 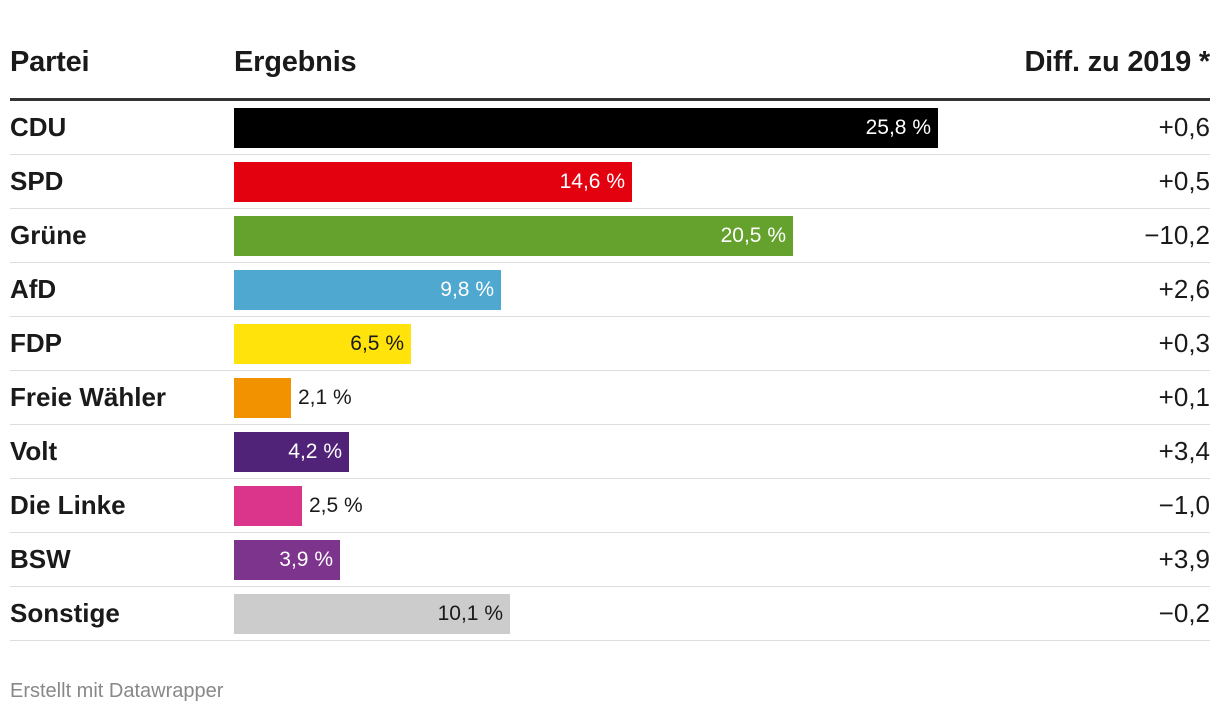 I want to click on diff-value: +2,6, so click(x=1184, y=289).